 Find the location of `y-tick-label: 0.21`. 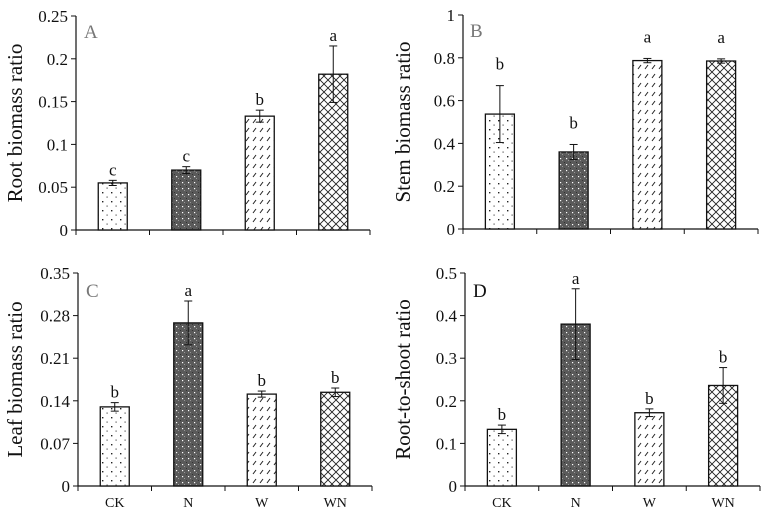

y-tick-label: 0.21 is located at coordinates (55, 358).